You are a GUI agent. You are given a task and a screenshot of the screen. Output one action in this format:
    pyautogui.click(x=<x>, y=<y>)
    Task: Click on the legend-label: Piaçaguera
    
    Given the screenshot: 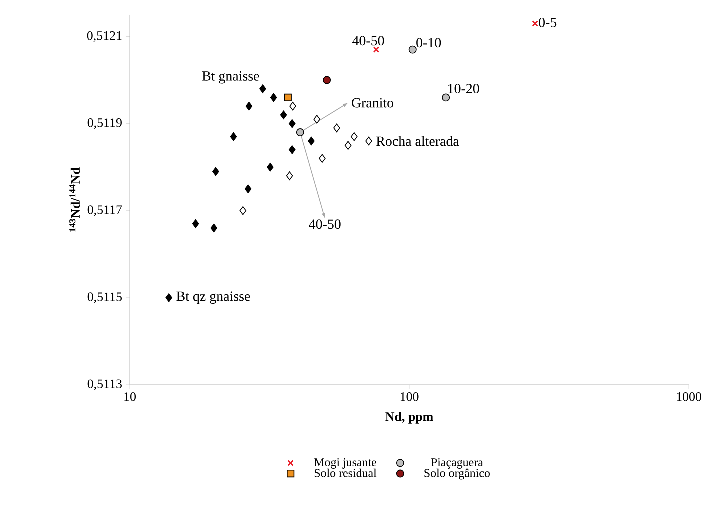 What is the action you would take?
    pyautogui.click(x=457, y=463)
    